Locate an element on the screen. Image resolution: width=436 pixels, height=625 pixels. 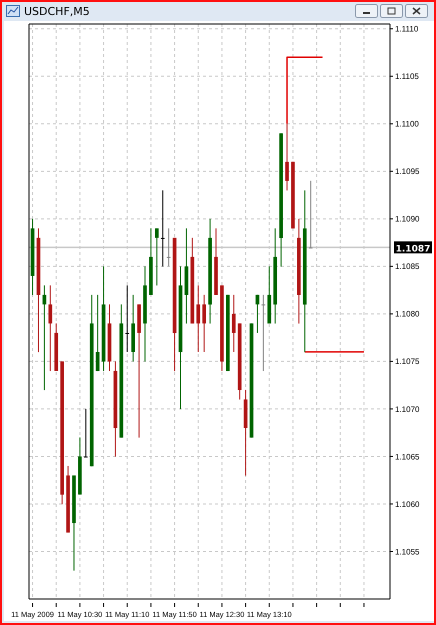
ref-line-label: 1.1087 is located at coordinates (413, 249).